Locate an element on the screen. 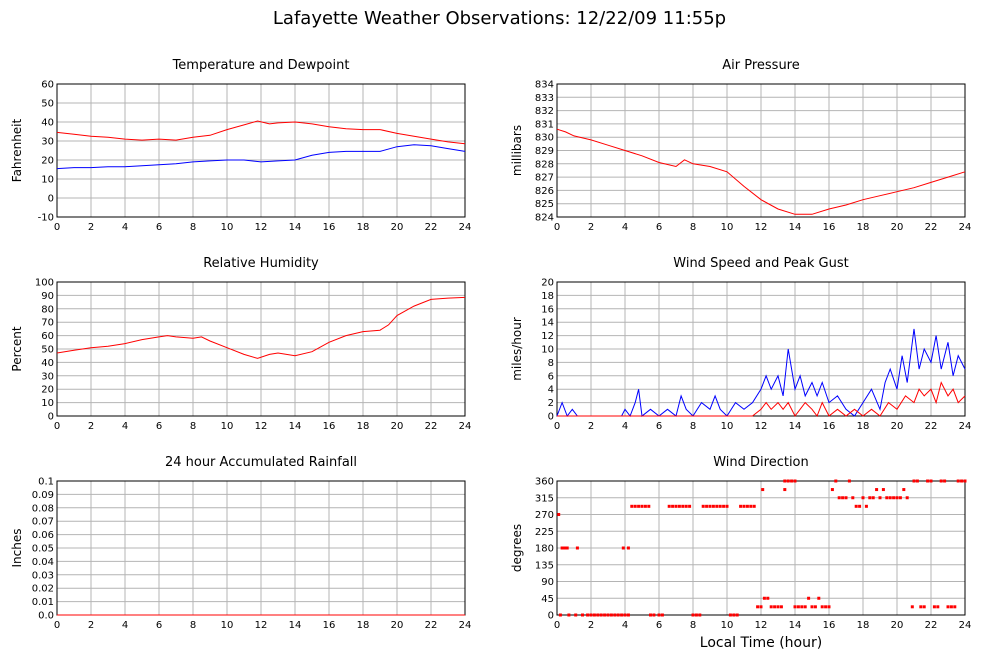 The image size is (999, 659). y-axis-label: miles/hour is located at coordinates (517, 349).